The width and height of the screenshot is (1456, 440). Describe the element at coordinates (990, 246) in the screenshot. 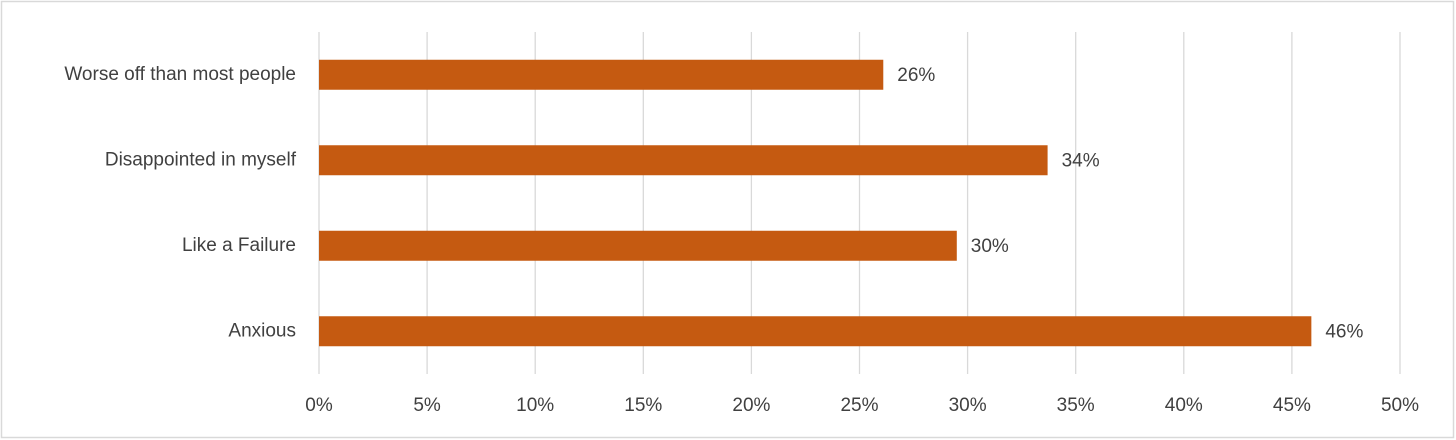

I see `value-label: 30%` at that location.